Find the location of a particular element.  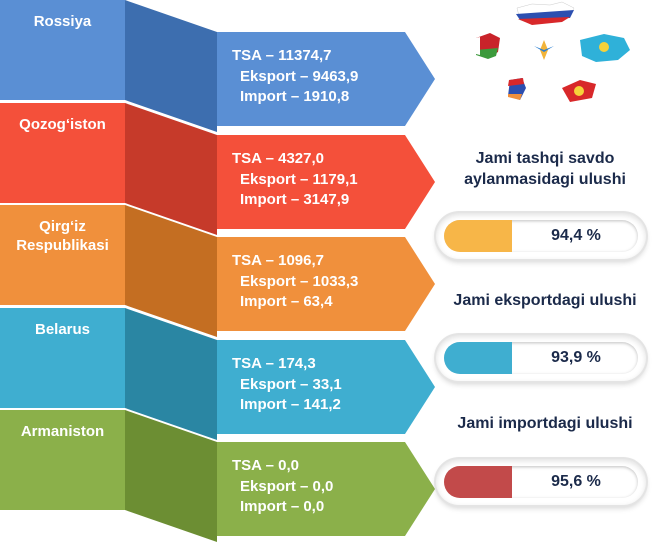

tsa-value: TSA – 1096,7 is located at coordinates (278, 260).